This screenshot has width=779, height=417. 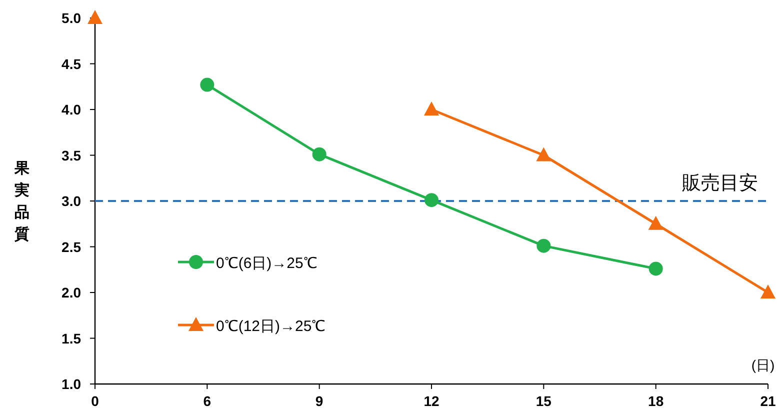 I want to click on y-tick-label: 5.0, so click(x=72, y=18).